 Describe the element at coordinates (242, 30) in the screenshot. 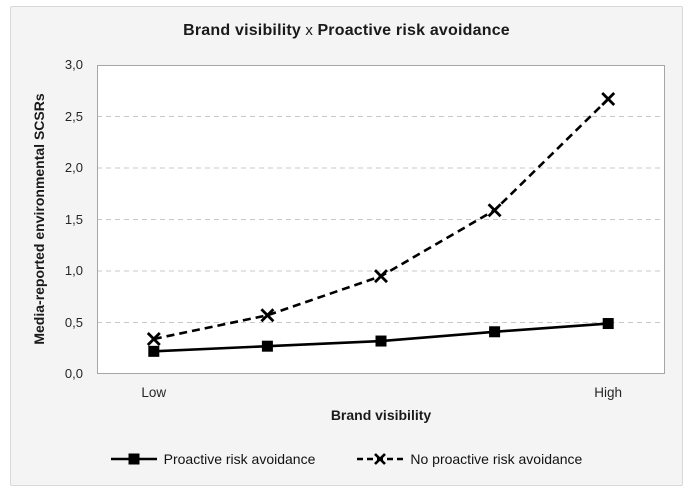

I see `chart-title-left: Brand visibility` at that location.